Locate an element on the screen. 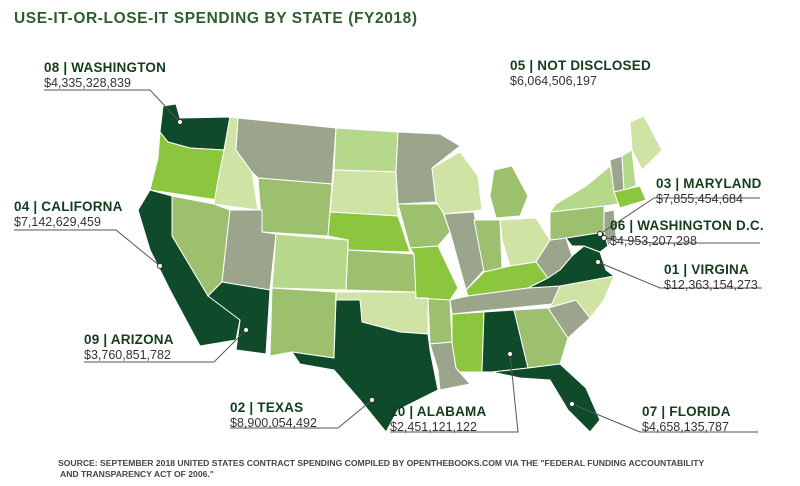 The width and height of the screenshot is (800, 486). source-line-2: AND TRANSPARENCY ACT OF 2006." is located at coordinates (137, 474).